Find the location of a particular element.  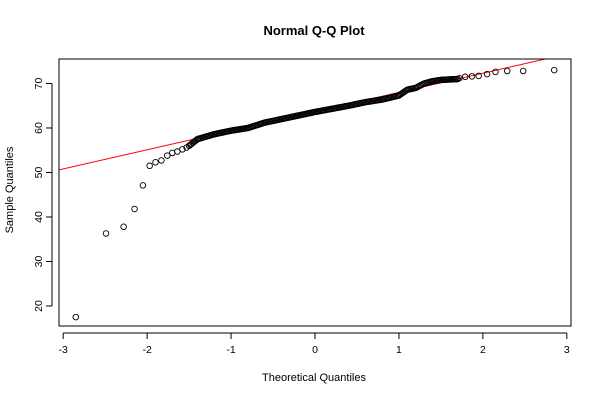

x-tick-label: 0 is located at coordinates (315, 350).